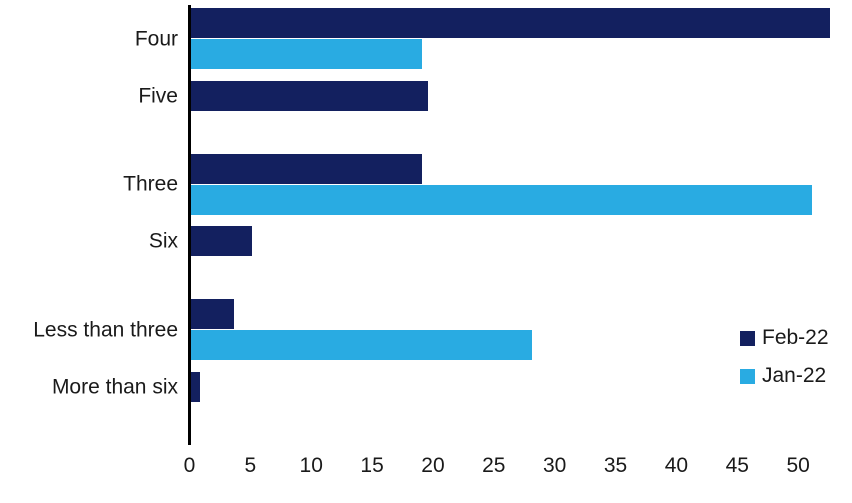 This screenshot has width=852, height=503. I want to click on y-axis-line, so click(189, 225).